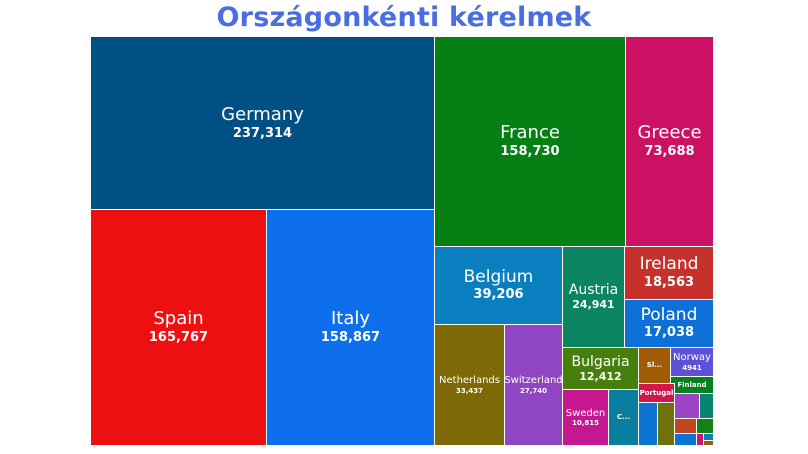 The width and height of the screenshot is (808, 454). Describe the element at coordinates (669, 264) in the screenshot. I see `cell-label: Ireland` at that location.